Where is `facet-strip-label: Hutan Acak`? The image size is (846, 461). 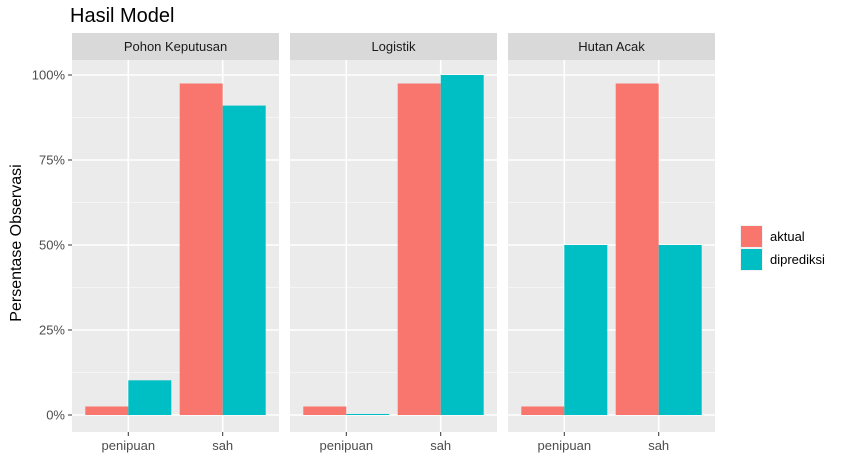 facet-strip-label: Hutan Acak is located at coordinates (611, 46).